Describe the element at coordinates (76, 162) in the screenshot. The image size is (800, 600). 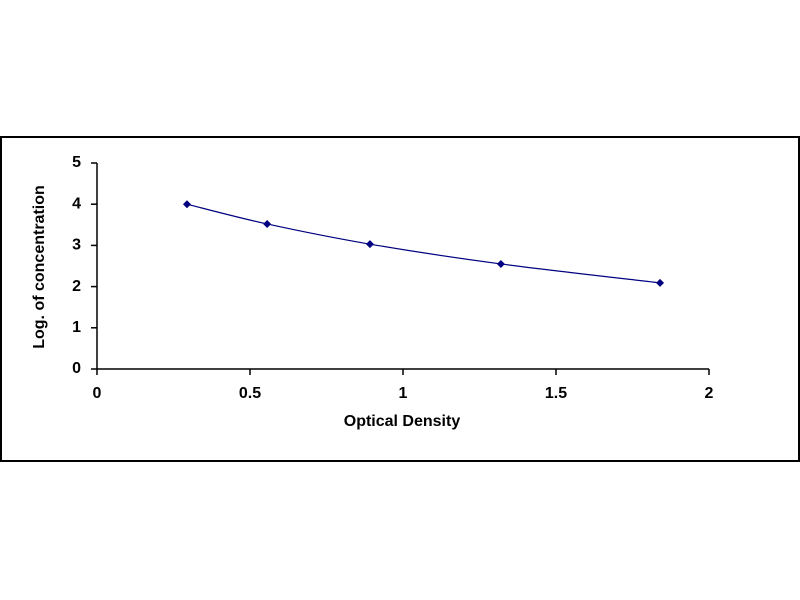
I see `y-tick-label: 5` at that location.